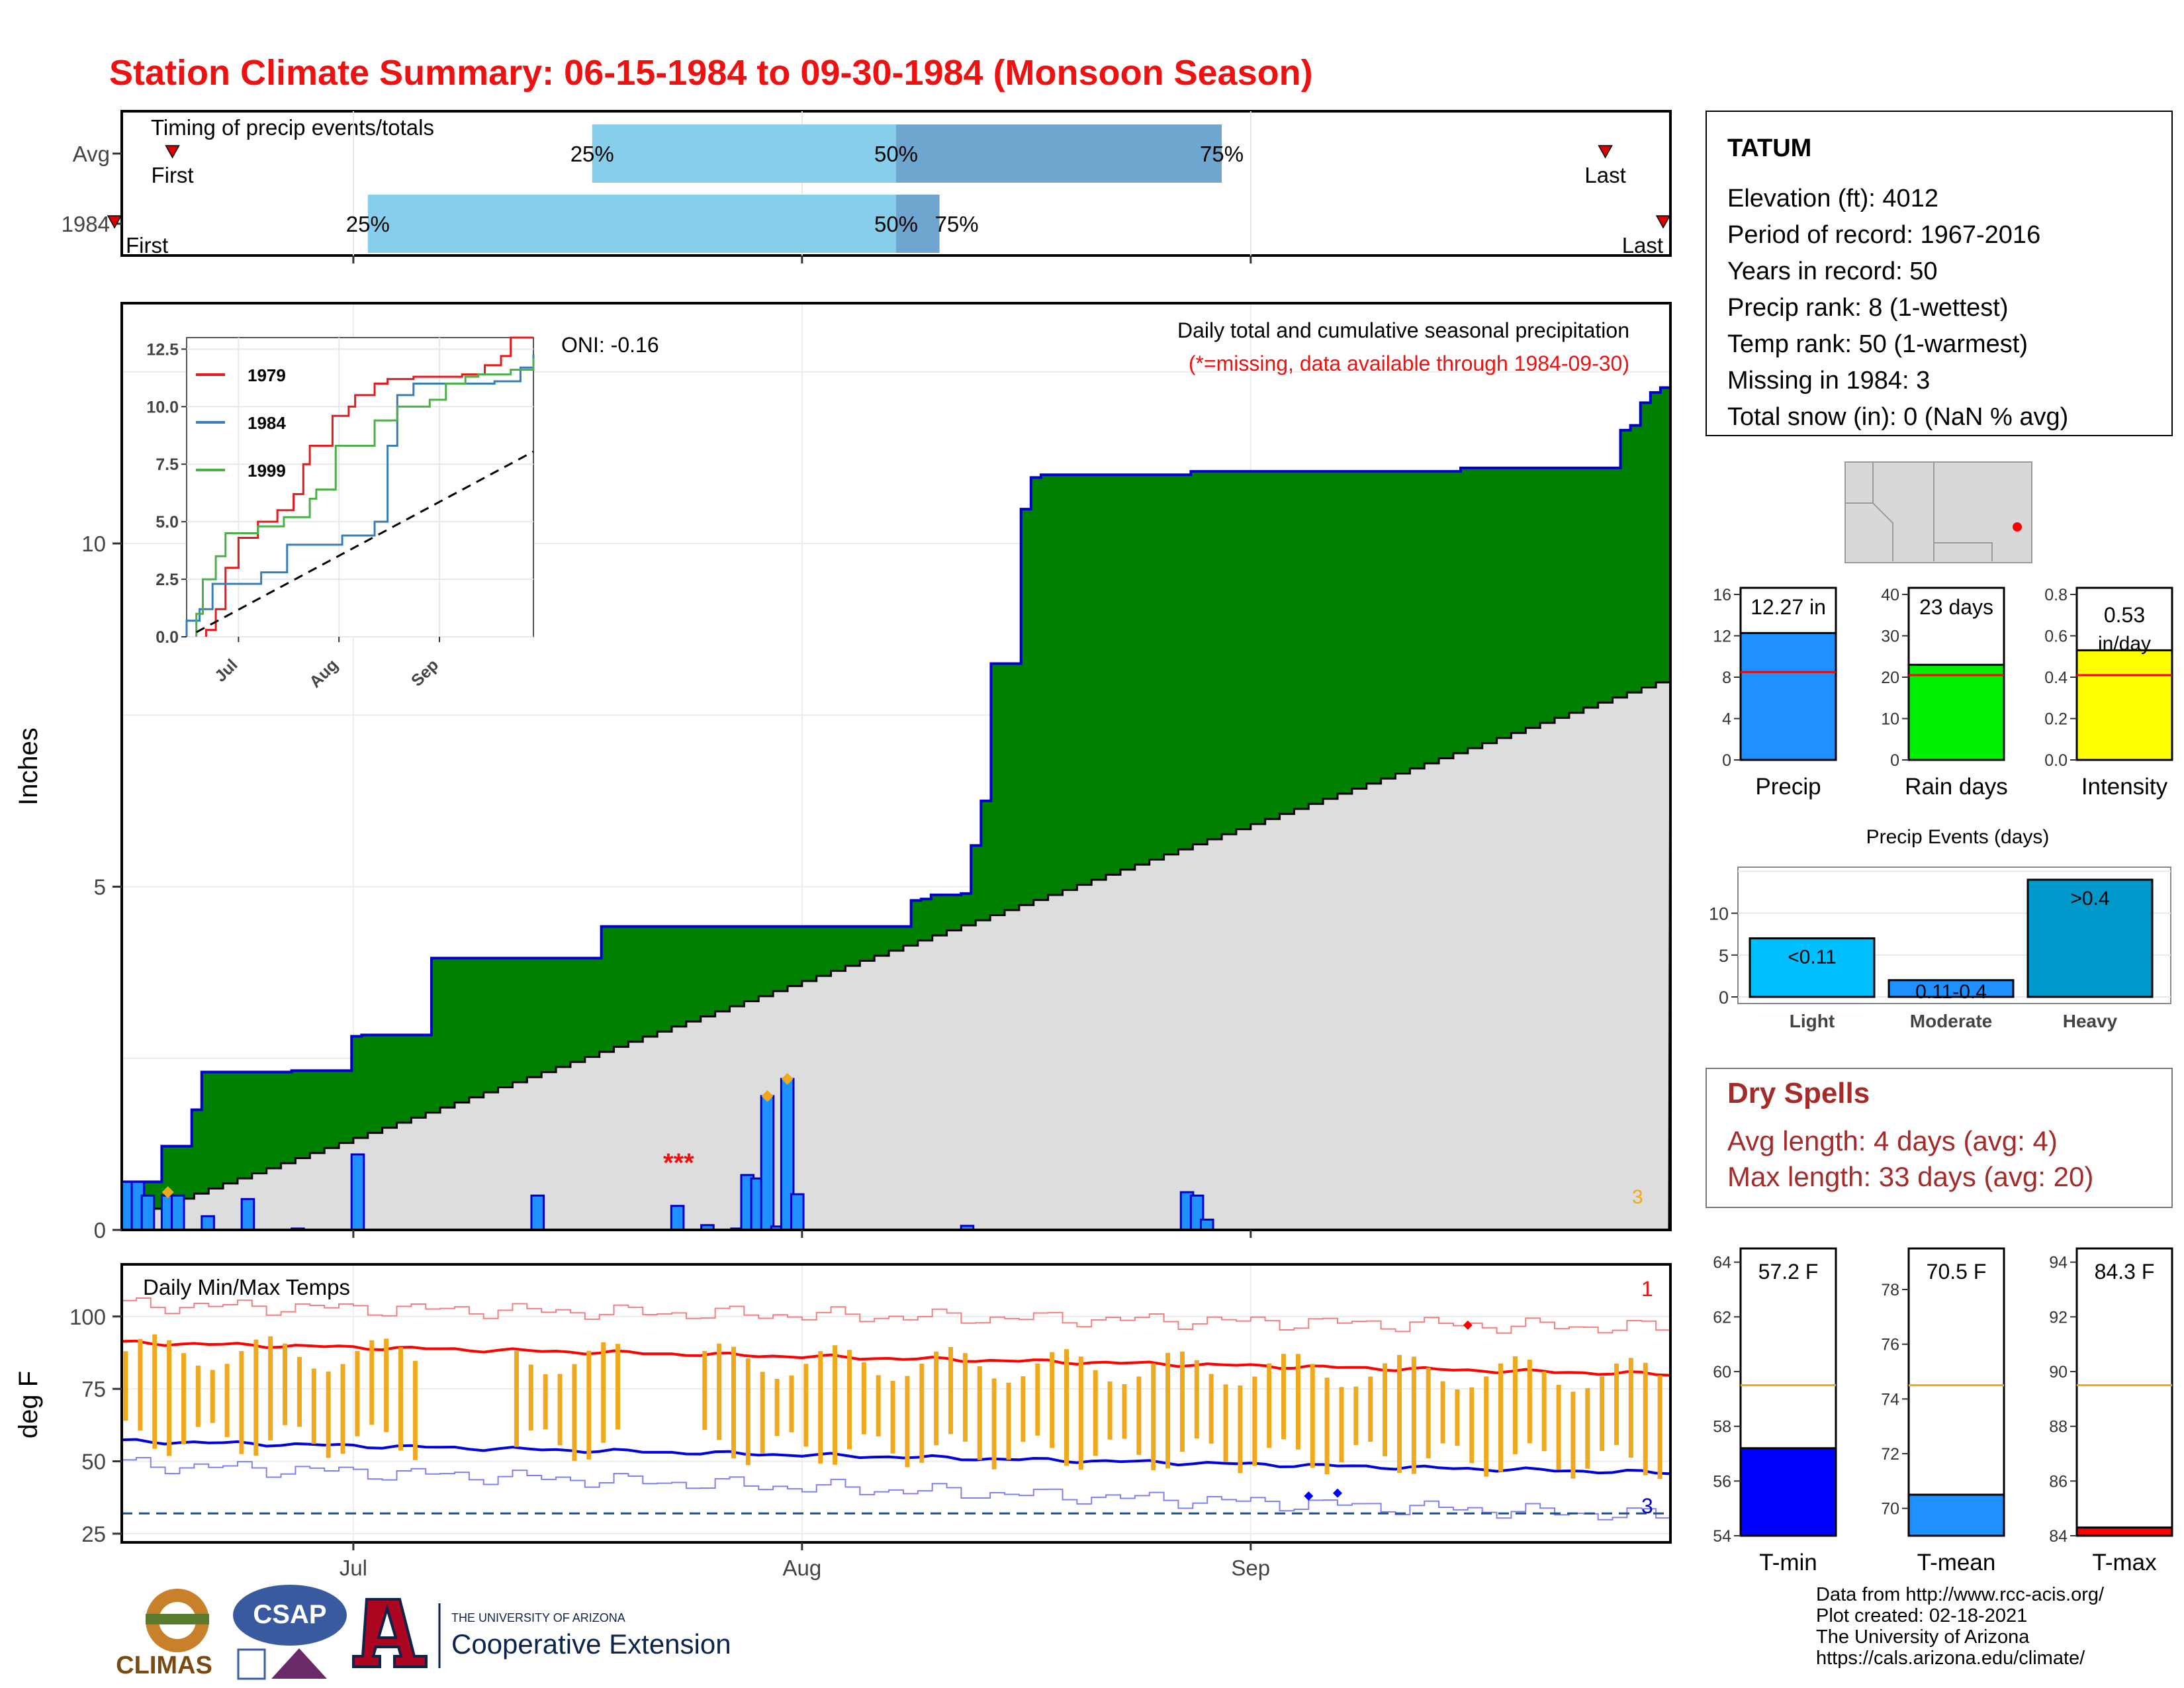  Describe the element at coordinates (1722, 1372) in the screenshot. I see `temp-summary-tick-label: 60` at that location.